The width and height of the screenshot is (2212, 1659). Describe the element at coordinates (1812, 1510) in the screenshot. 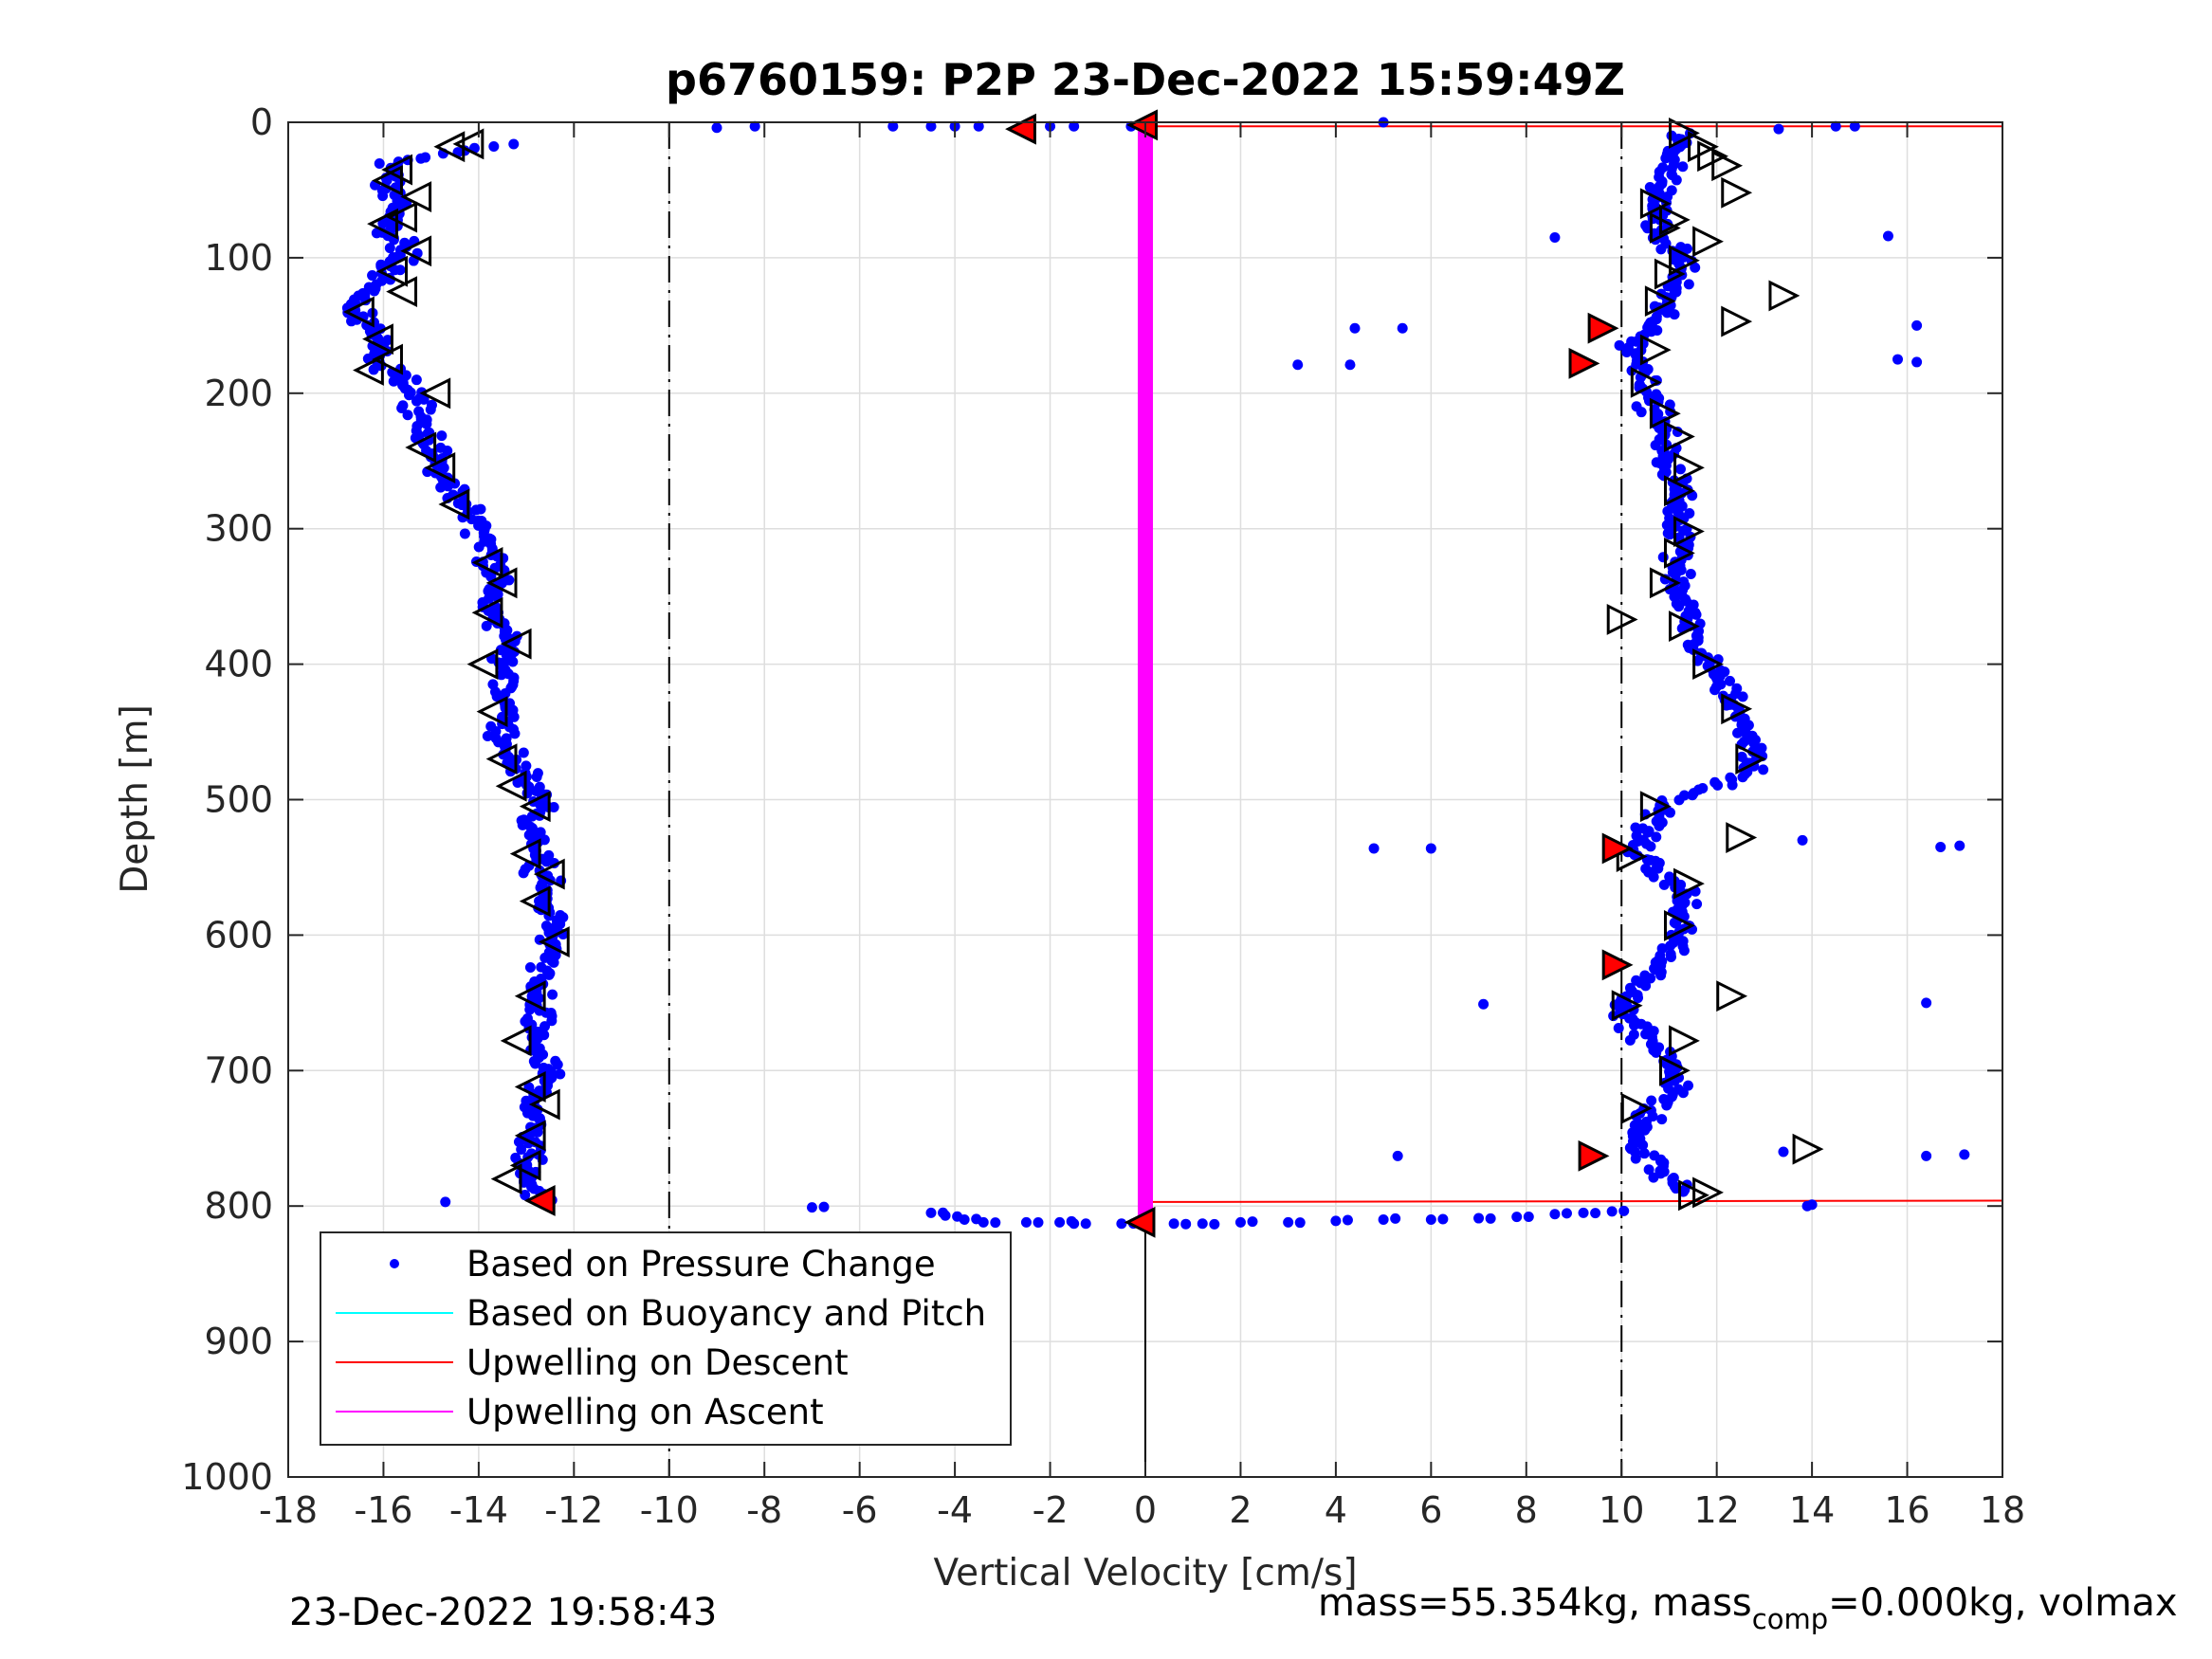

I see `x-tick-label: 14` at that location.